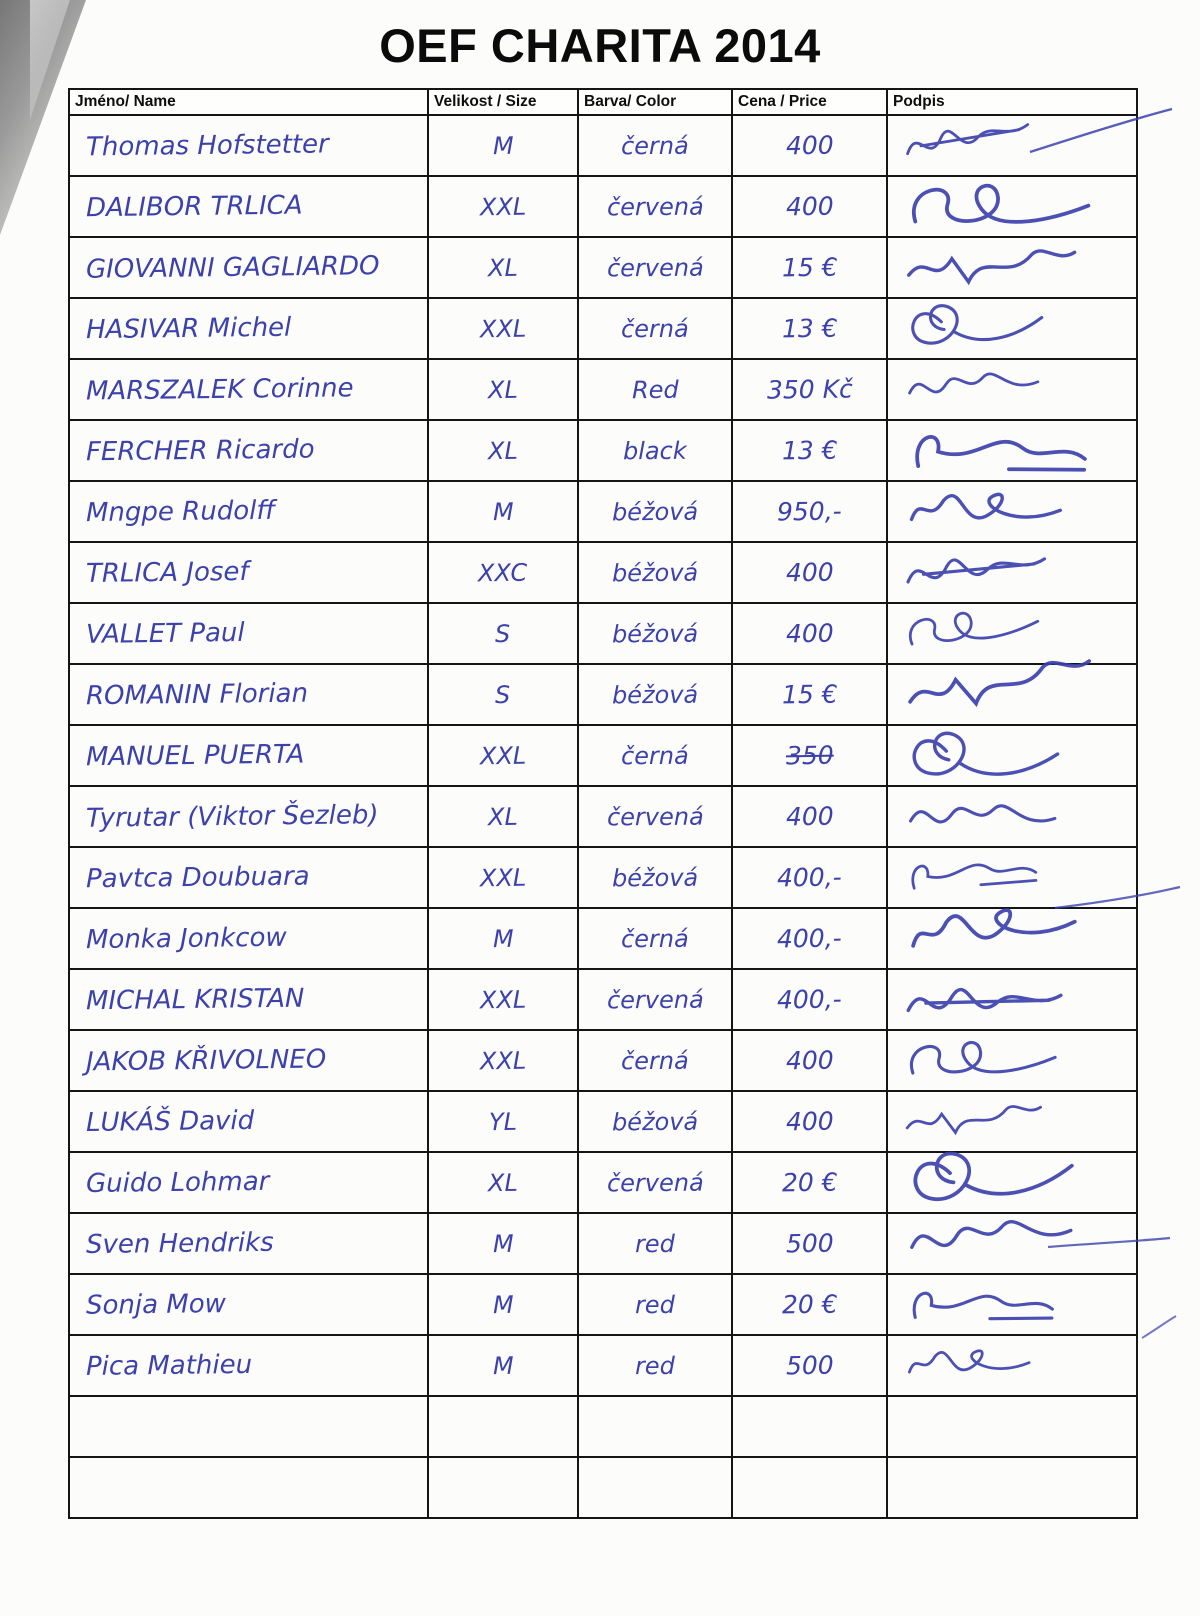 This screenshot has height=1616, width=1200. What do you see at coordinates (655, 1487) in the screenshot?
I see `color-cell` at bounding box center [655, 1487].